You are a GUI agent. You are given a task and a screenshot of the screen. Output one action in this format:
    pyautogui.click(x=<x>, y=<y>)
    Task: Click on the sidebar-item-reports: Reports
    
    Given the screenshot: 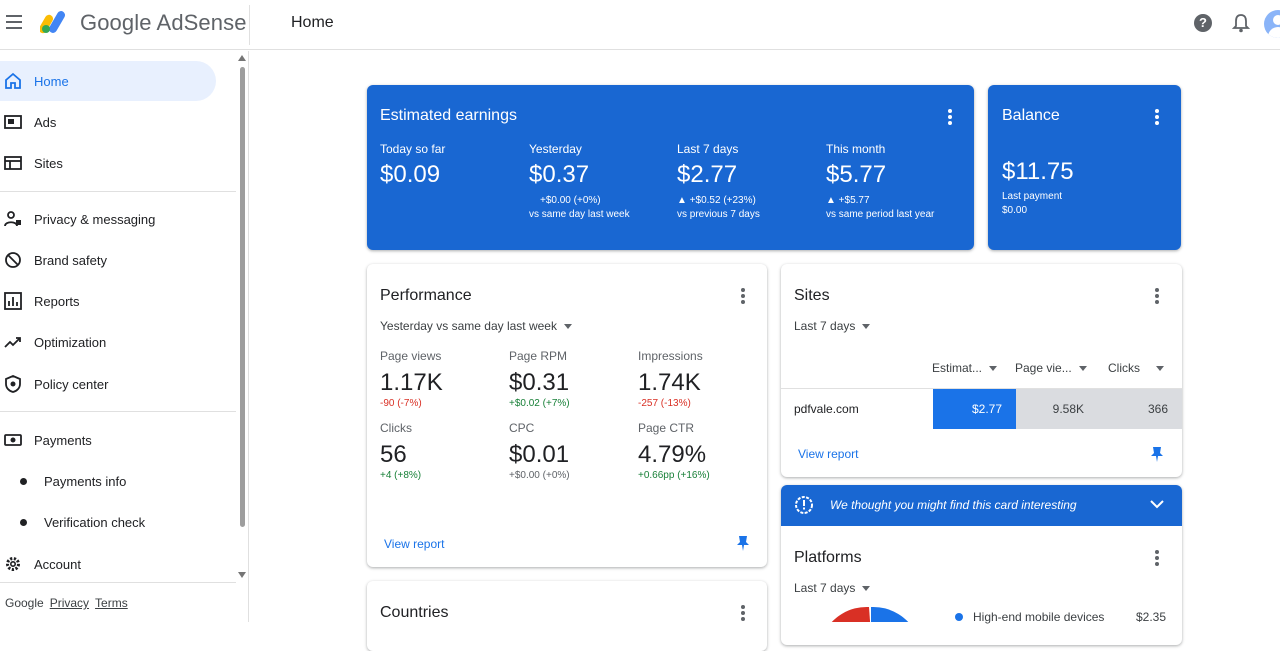 What is the action you would take?
    pyautogui.click(x=108, y=301)
    